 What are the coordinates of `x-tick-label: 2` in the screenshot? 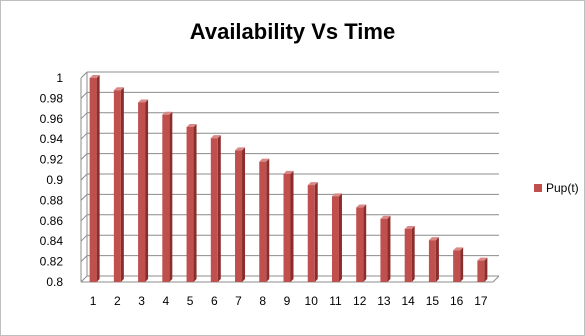 It's located at (117, 301).